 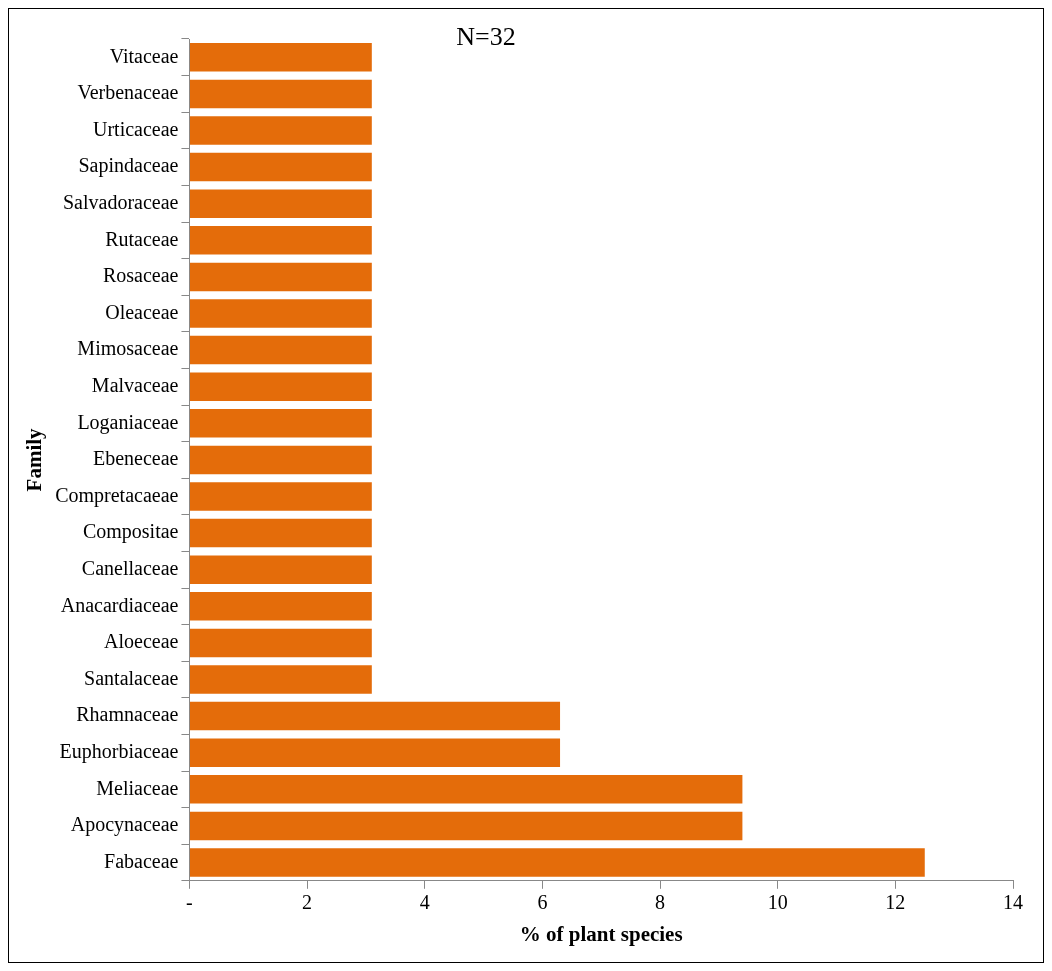 What do you see at coordinates (486, 36) in the screenshot?
I see `annotation: N=32` at bounding box center [486, 36].